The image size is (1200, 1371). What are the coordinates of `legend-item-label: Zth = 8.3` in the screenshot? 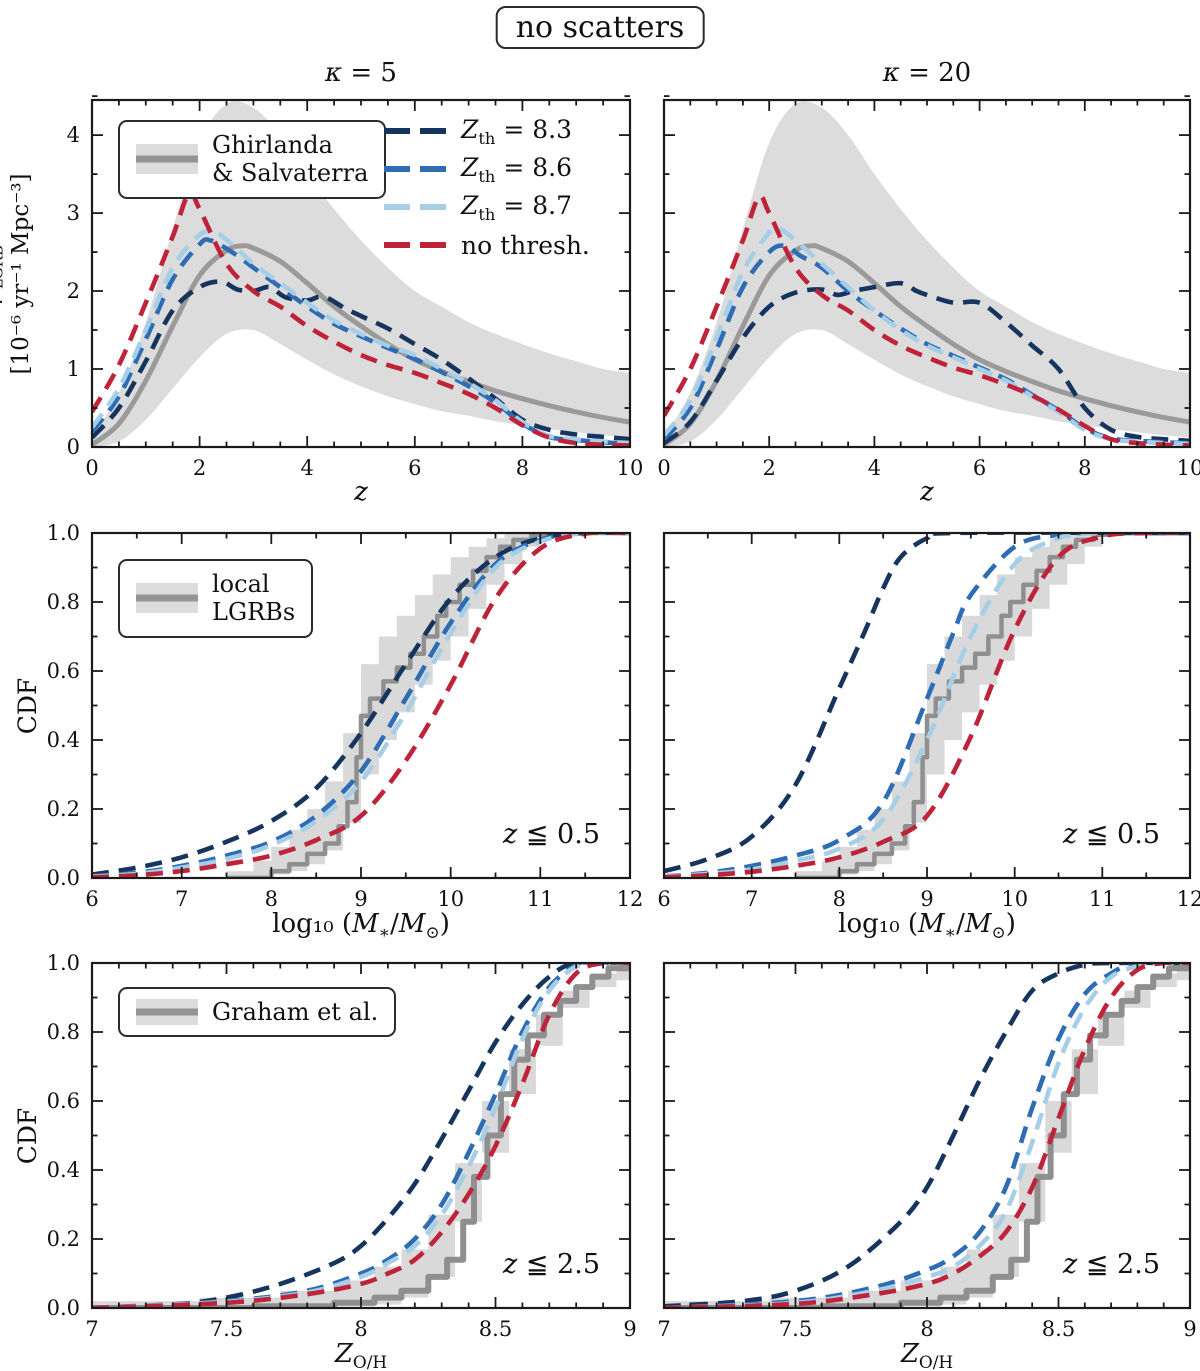 It's located at (516, 131).